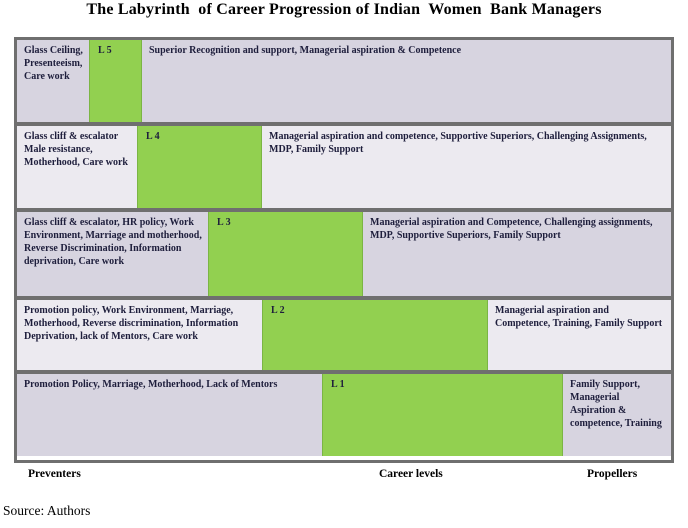  What do you see at coordinates (411, 474) in the screenshot?
I see `axis-label-career-levels: Career levels` at bounding box center [411, 474].